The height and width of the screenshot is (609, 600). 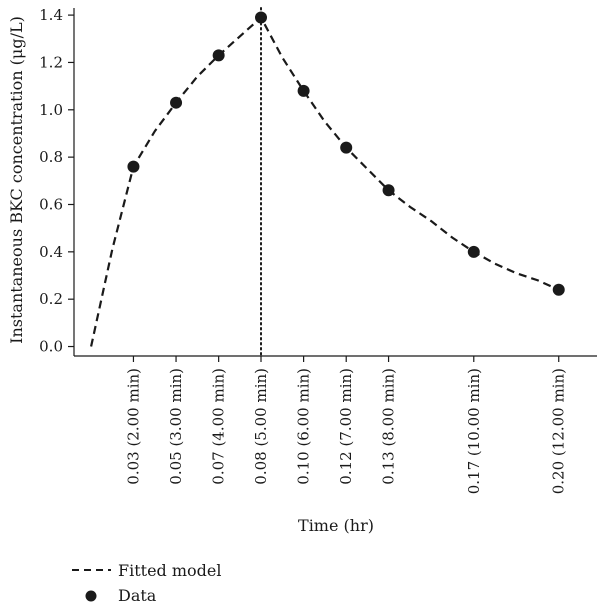 I want to click on x-tick-label: 0.03 (2.00 min), so click(x=133, y=426).